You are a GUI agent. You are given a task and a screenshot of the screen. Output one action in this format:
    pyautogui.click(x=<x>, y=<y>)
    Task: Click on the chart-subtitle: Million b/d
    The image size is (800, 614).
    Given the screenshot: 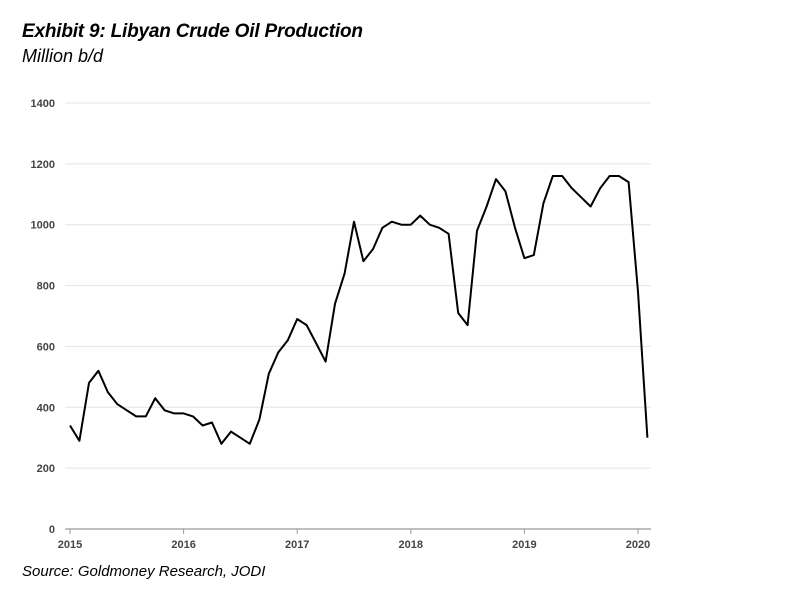 What is the action you would take?
    pyautogui.click(x=63, y=56)
    